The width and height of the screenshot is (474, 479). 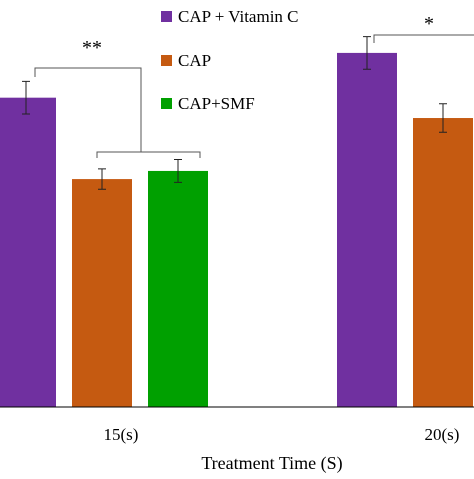 I want to click on x-axis: 15(s) 20(s) Treatment Time (S), so click(x=237, y=440).